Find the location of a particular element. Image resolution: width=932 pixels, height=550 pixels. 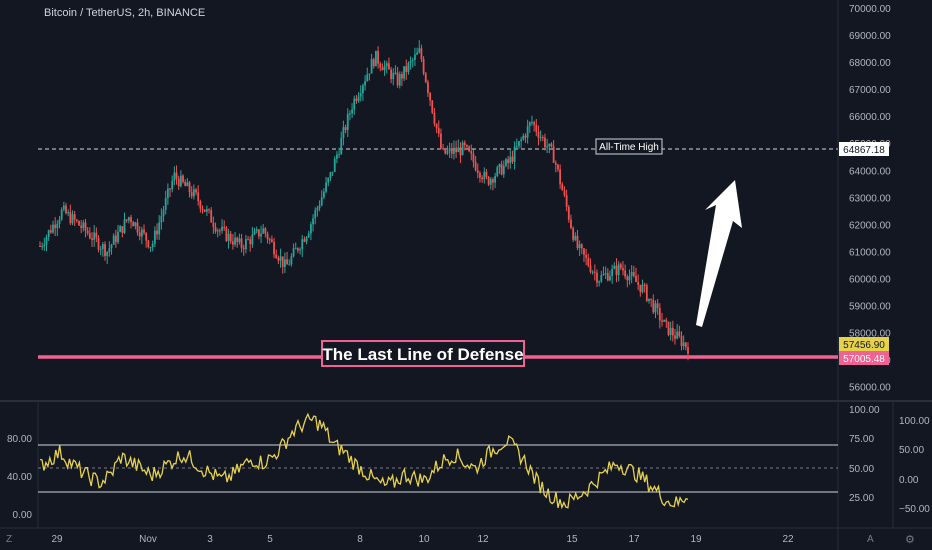

rsi-right-axis-a: 100.00 75.00 50.00 25.00 is located at coordinates (864, 454).